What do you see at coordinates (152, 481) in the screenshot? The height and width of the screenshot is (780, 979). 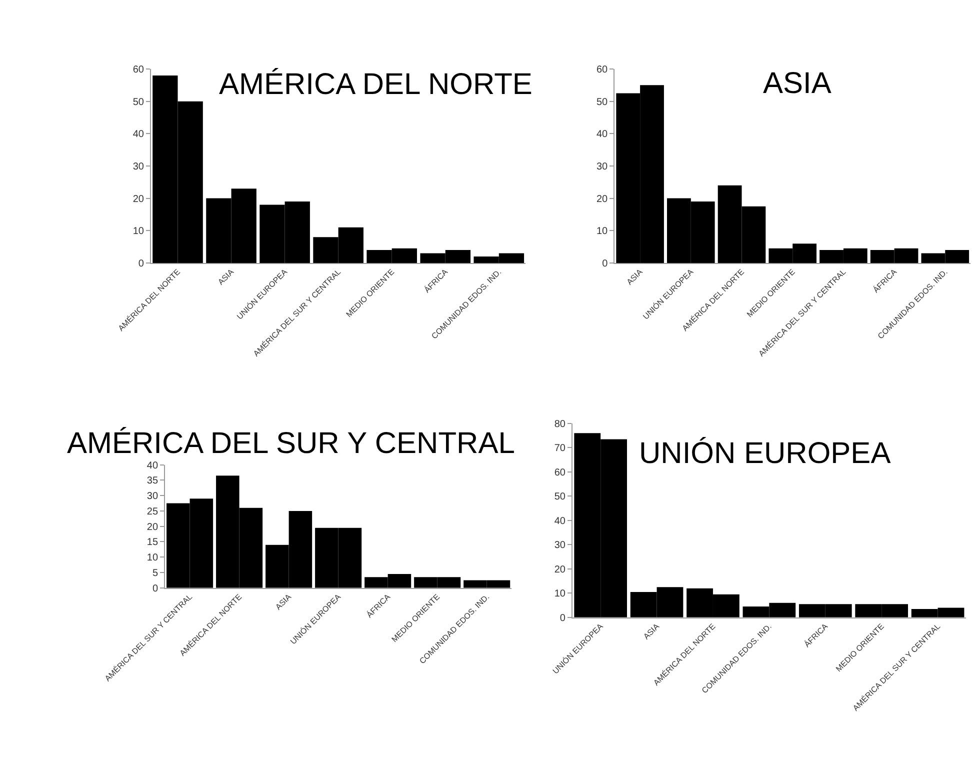 I see `y-tick-label: 35` at bounding box center [152, 481].